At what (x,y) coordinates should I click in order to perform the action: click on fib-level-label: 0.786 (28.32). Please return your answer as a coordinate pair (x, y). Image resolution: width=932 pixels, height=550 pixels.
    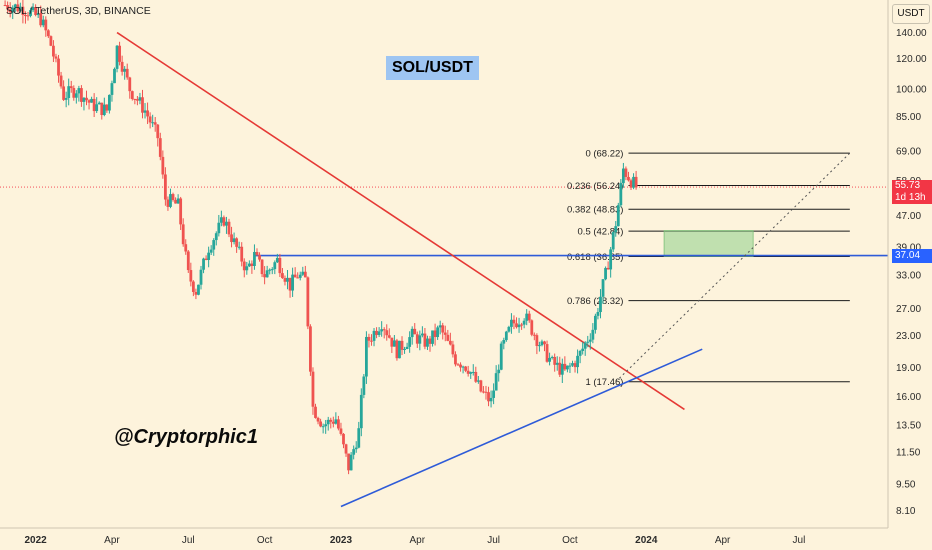
    Looking at the image, I should click on (595, 301).